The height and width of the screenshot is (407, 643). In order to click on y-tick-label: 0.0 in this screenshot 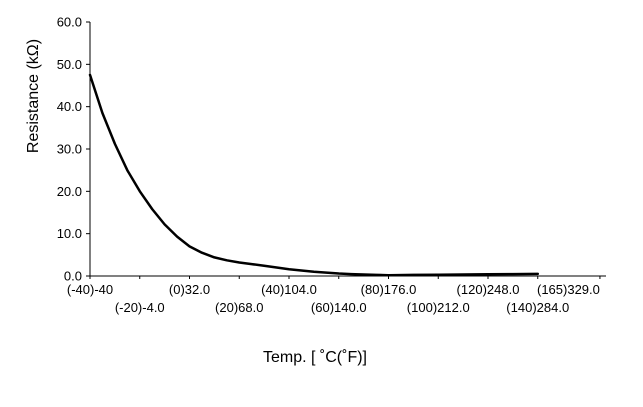, I will do `click(73, 276)`.